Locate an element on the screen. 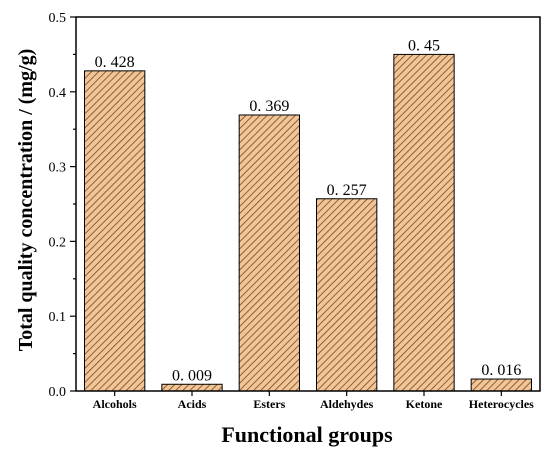 The image size is (550, 453). x-tick-label-alcohols: Alcohols is located at coordinates (115, 404).